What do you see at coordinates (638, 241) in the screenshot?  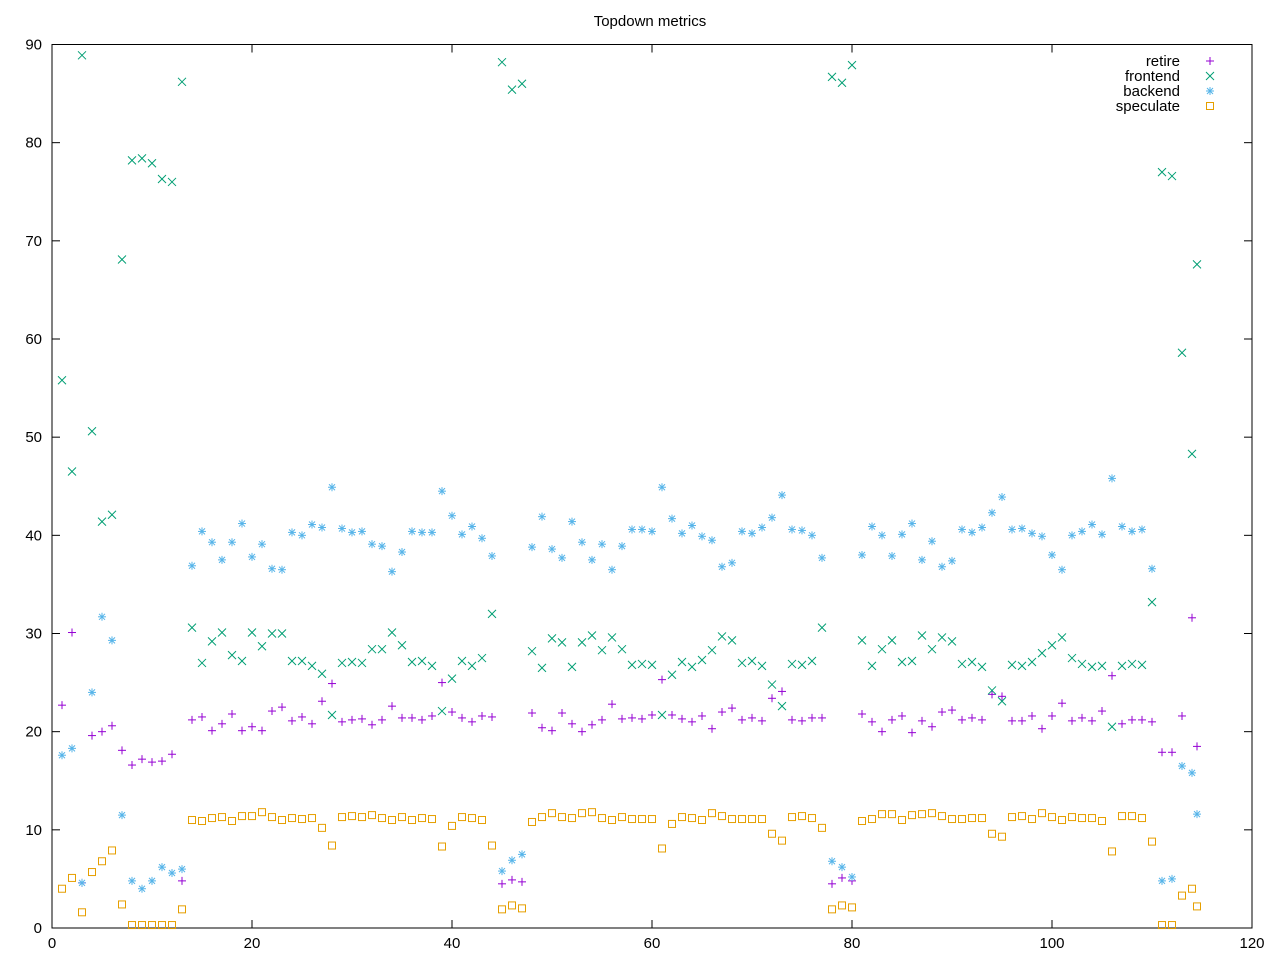 I see `y-tick: 70` at bounding box center [638, 241].